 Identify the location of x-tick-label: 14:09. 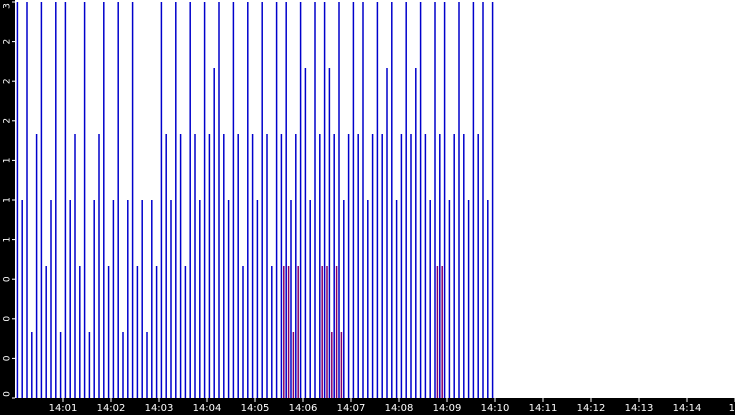
(447, 408).